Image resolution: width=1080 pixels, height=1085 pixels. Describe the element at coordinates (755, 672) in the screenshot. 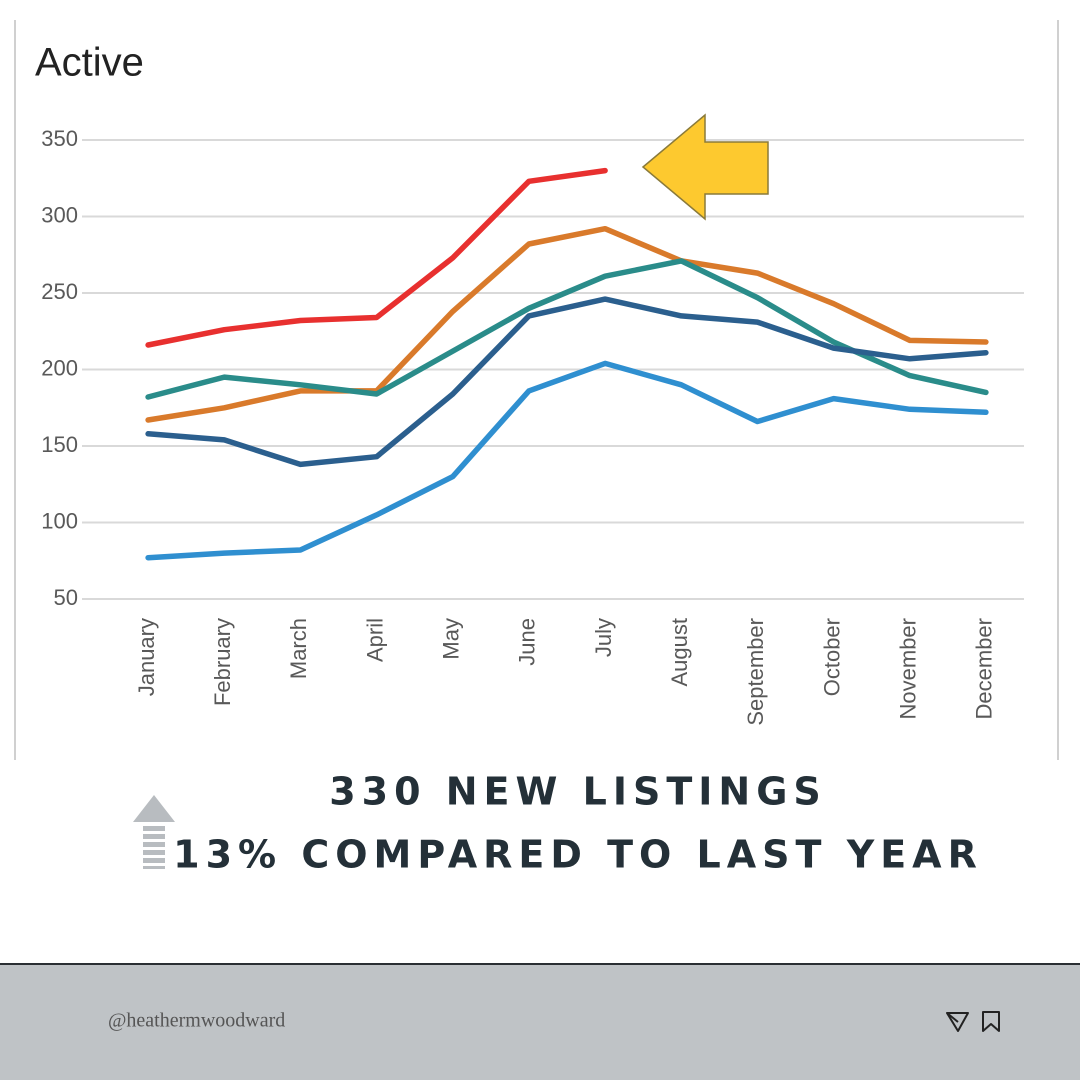

I see `x-tick-label: September` at that location.